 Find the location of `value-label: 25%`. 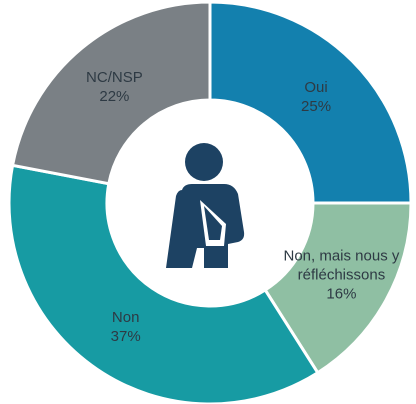

value-label: 25% is located at coordinates (316, 106).